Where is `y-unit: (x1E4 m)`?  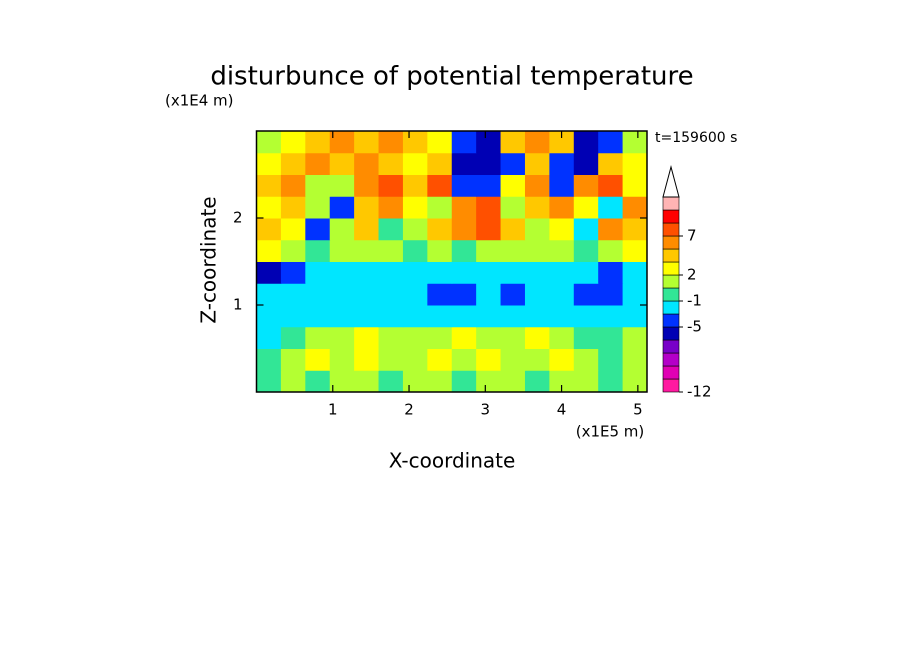 y-unit: (x1E4 m) is located at coordinates (199, 101).